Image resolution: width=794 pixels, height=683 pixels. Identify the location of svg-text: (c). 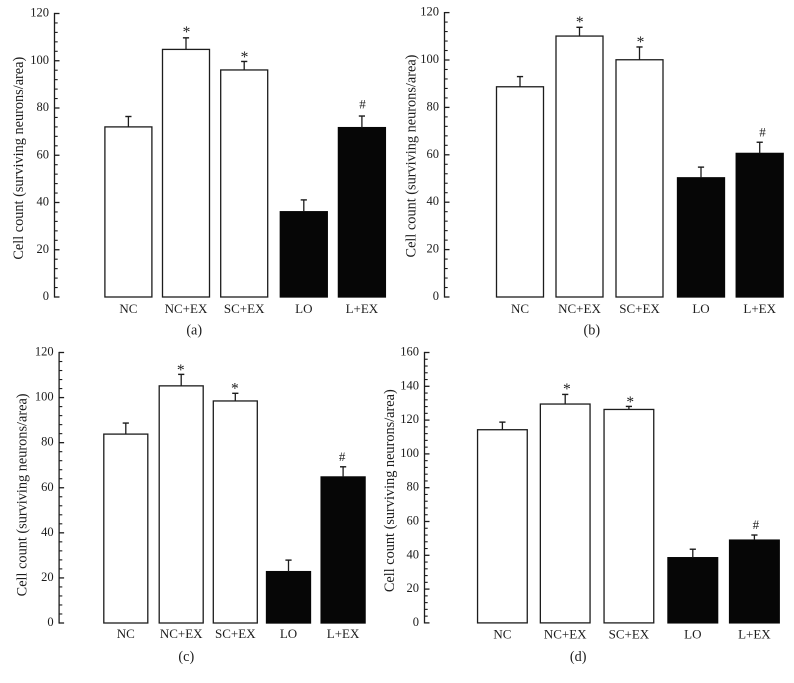
(186, 657).